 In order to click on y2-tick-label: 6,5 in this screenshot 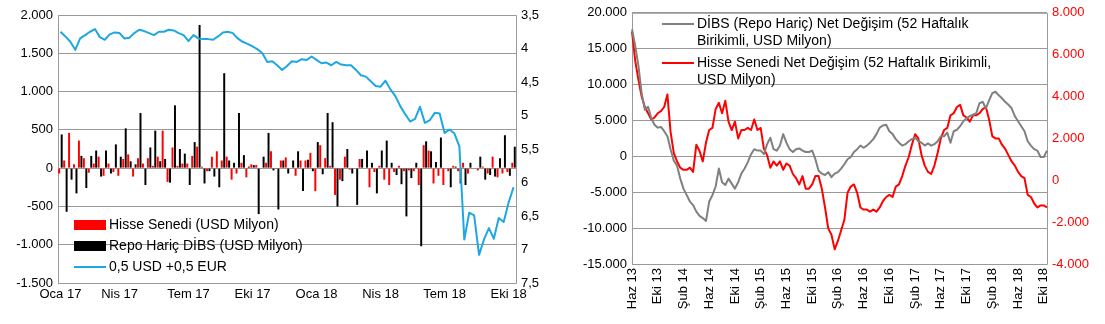, I will do `click(530, 215)`.